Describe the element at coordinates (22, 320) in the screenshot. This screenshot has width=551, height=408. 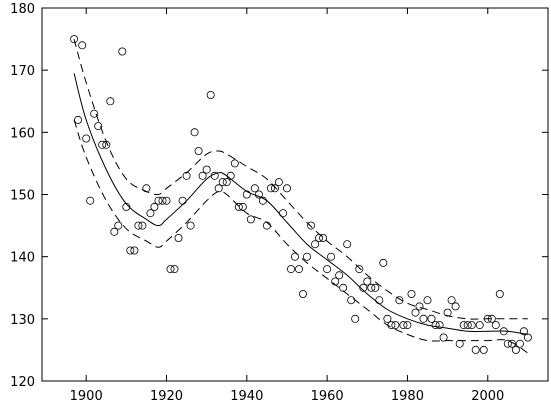
I see `y-tick-label: 130` at that location.